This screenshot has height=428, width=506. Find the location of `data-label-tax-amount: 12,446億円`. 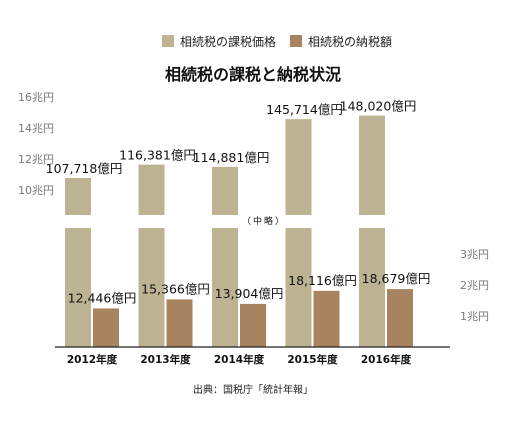

data-label-tax-amount: 12,446億円 is located at coordinates (102, 297).